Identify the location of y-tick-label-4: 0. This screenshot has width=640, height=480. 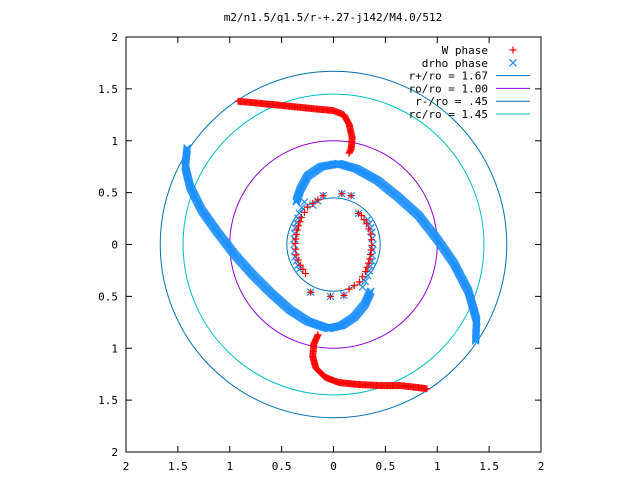
(114, 245).